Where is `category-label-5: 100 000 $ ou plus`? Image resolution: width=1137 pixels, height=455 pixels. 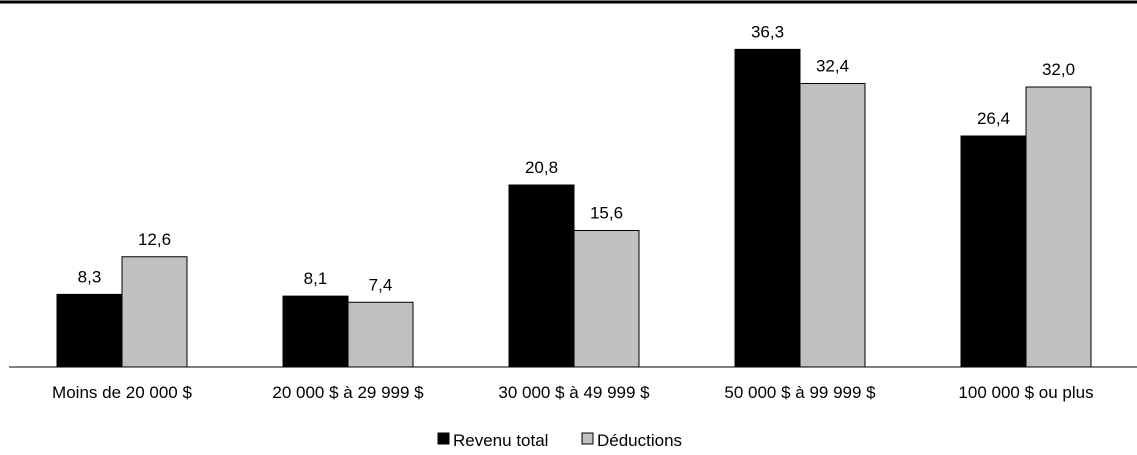
category-label-5: 100 000 $ ou plus is located at coordinates (1025, 392).